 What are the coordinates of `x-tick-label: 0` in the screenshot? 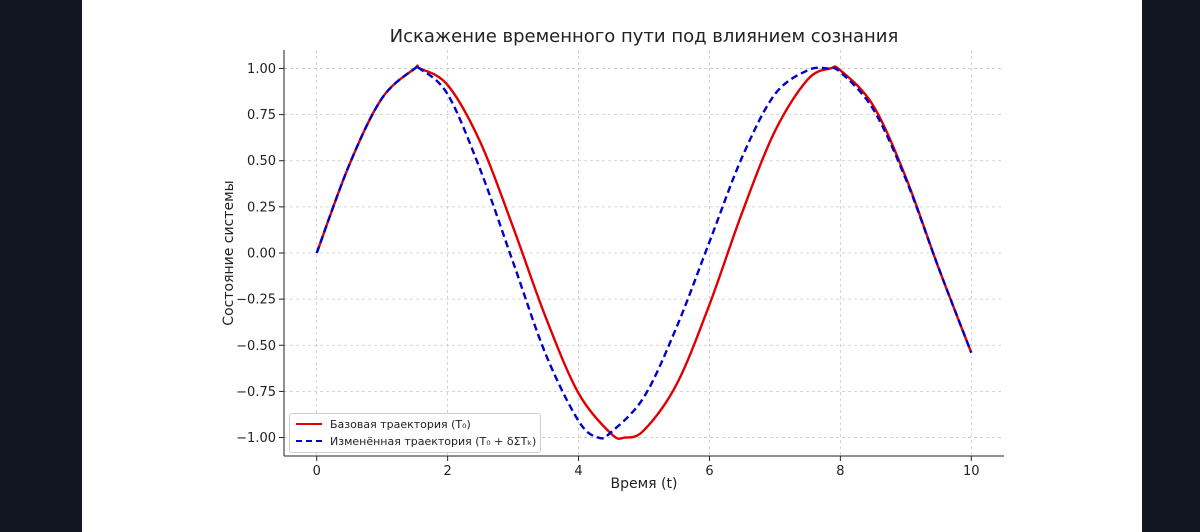 It's located at (317, 471).